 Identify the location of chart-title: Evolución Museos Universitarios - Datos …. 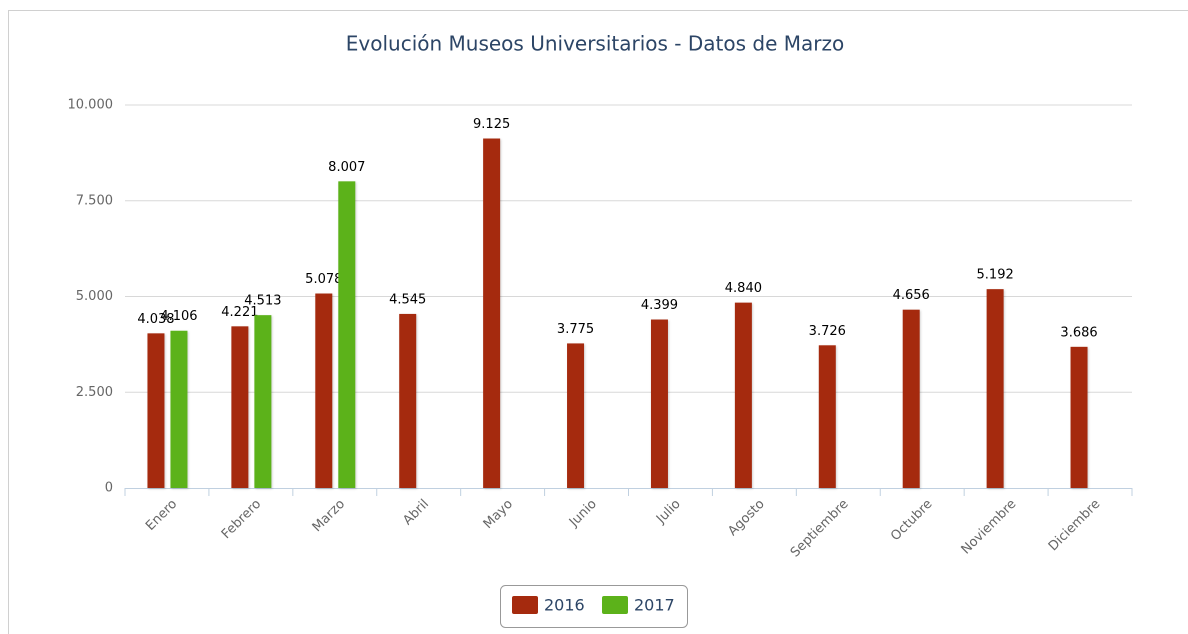
(595, 44).